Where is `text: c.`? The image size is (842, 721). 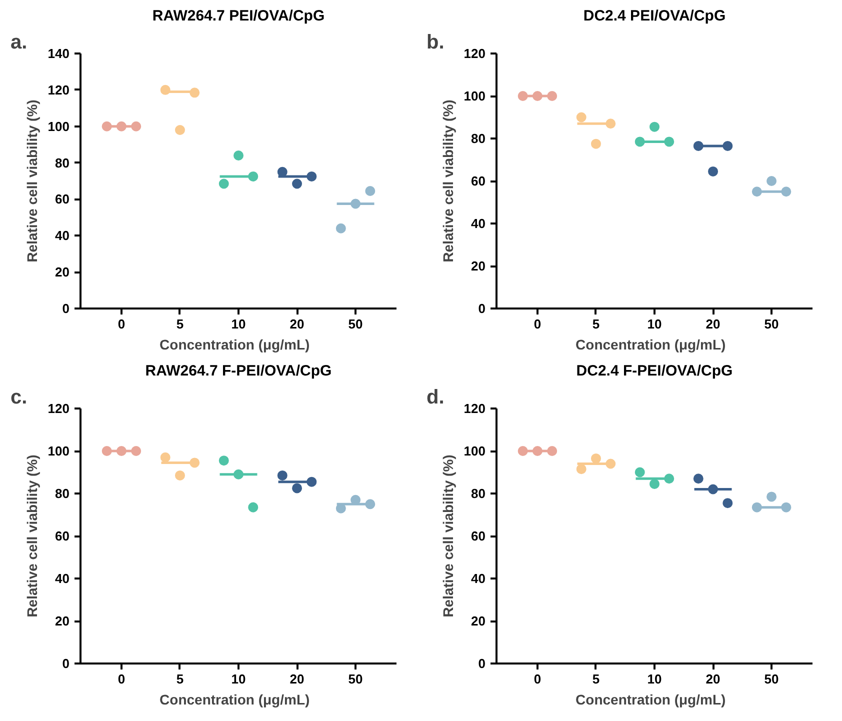
text: c. is located at coordinates (19, 397).